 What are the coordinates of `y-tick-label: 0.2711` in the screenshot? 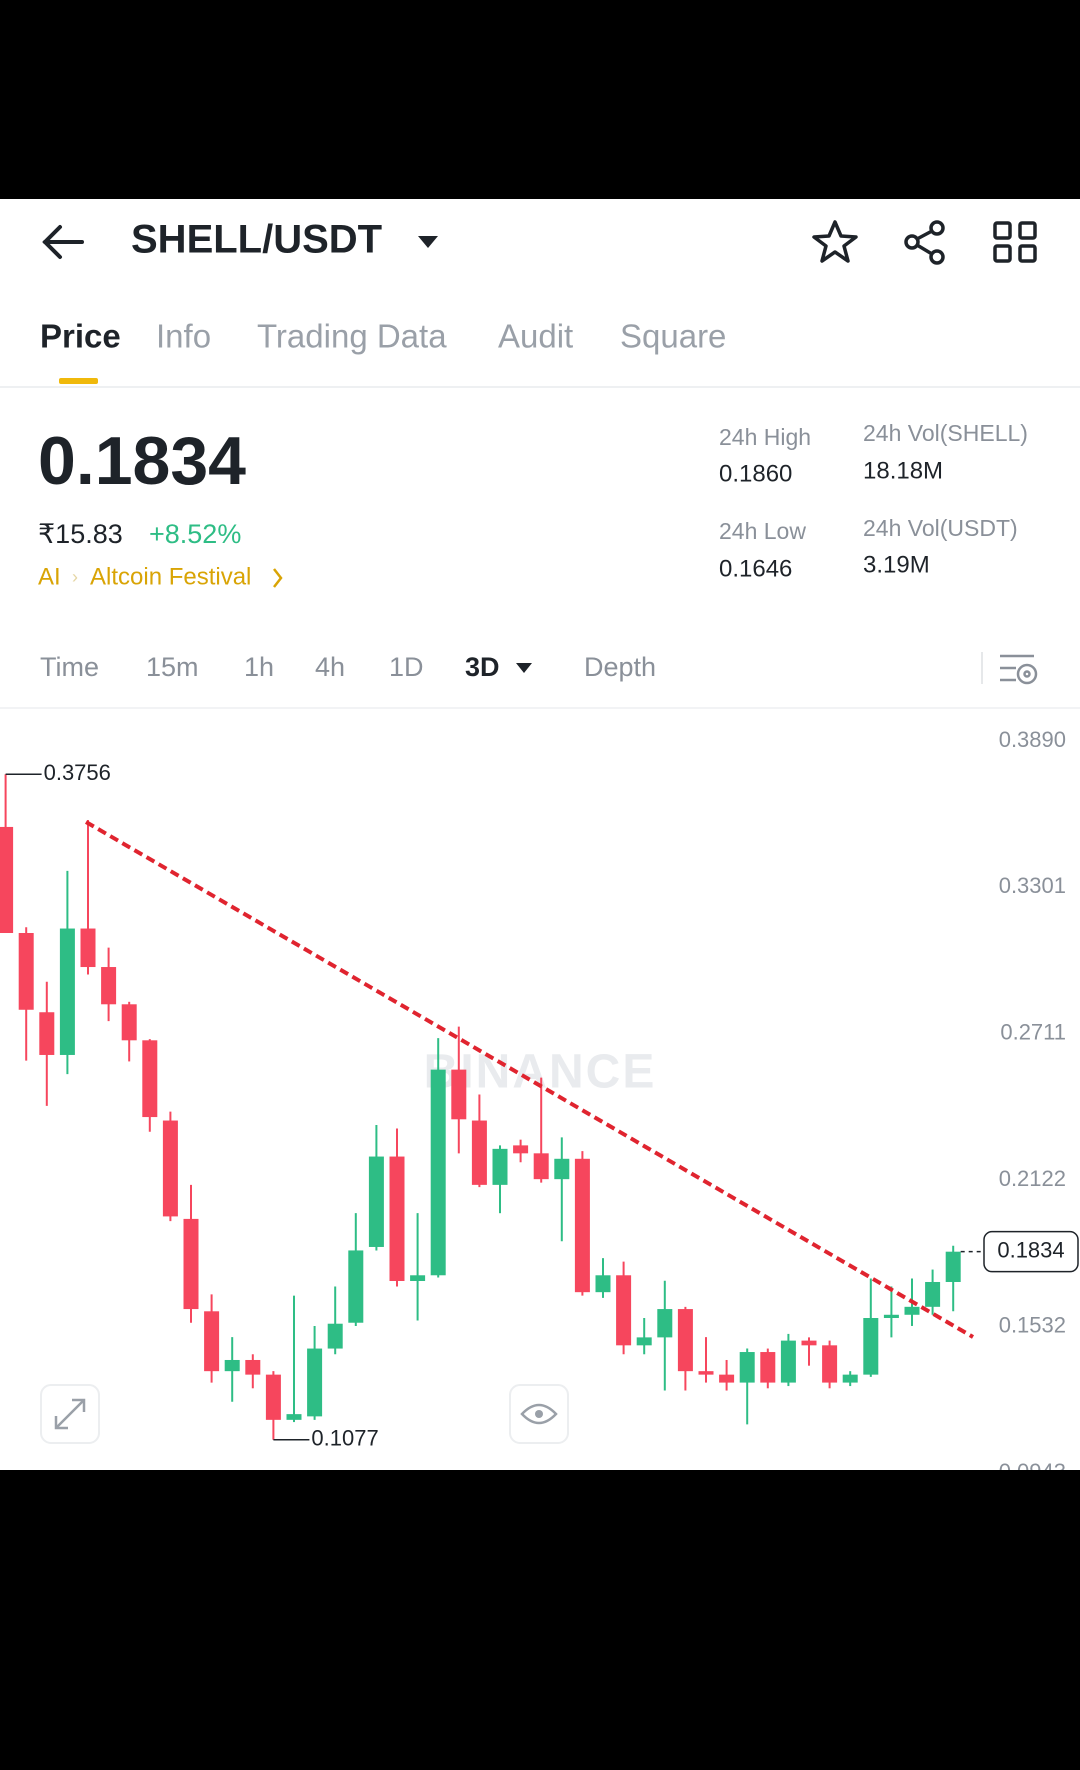 It's located at (1033, 1032).